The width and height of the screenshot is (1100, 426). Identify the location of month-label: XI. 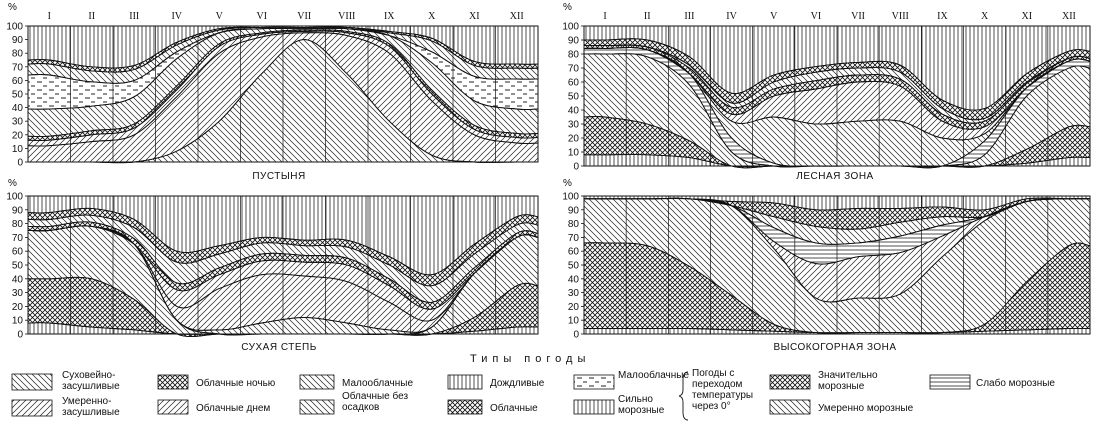
(474, 16).